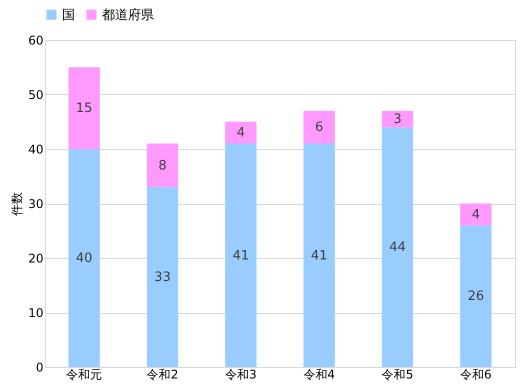  I want to click on data-label: 26, so click(476, 296).